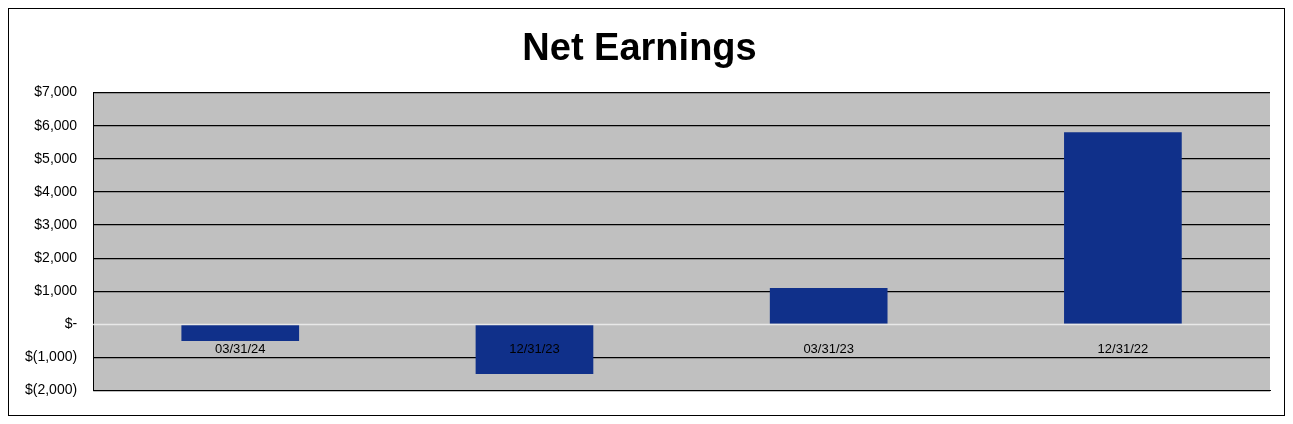  I want to click on y-tick-label: $7,000, so click(56, 91).